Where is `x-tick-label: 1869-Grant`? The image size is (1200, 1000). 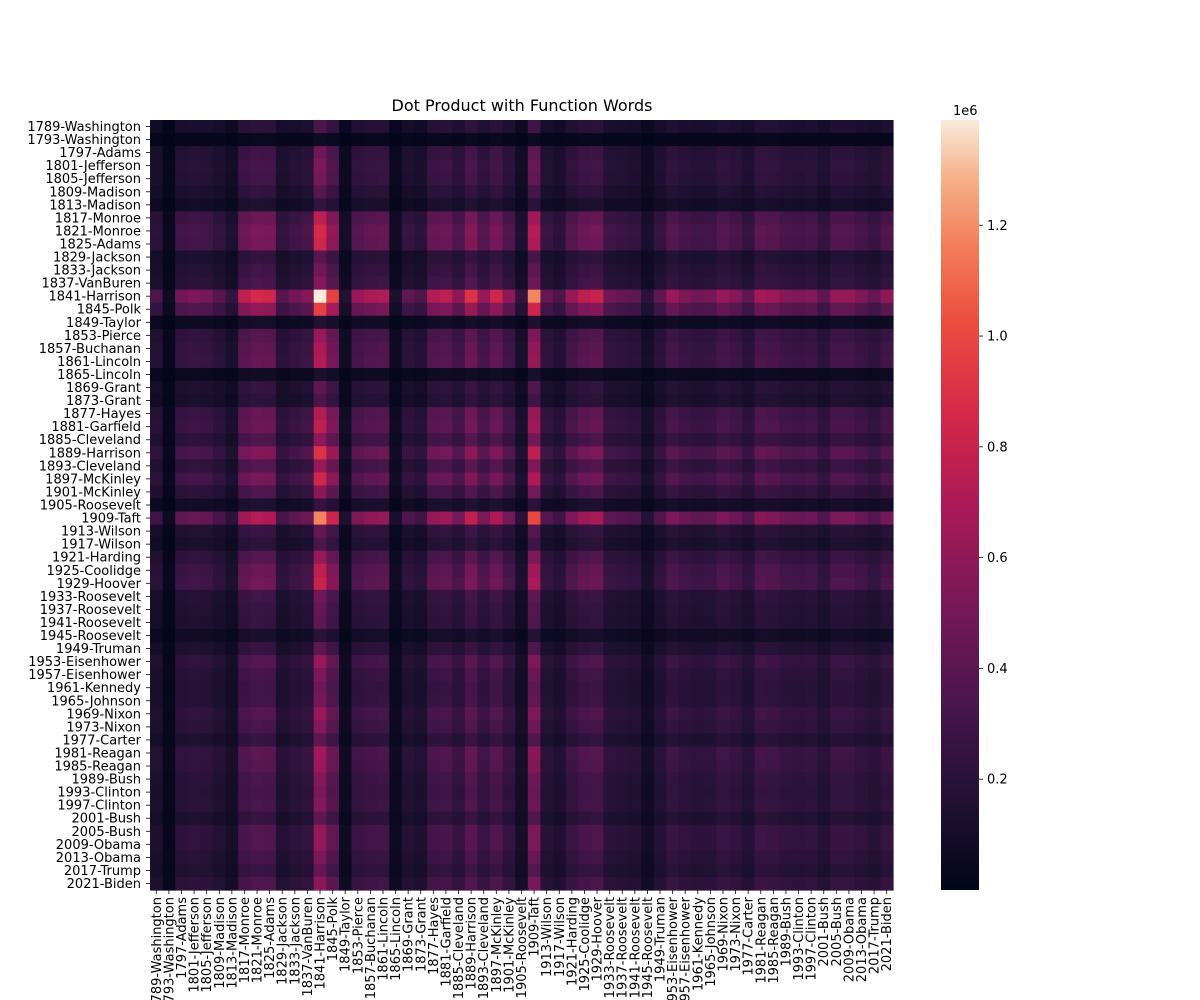 x-tick-label: 1869-Grant is located at coordinates (409, 934).